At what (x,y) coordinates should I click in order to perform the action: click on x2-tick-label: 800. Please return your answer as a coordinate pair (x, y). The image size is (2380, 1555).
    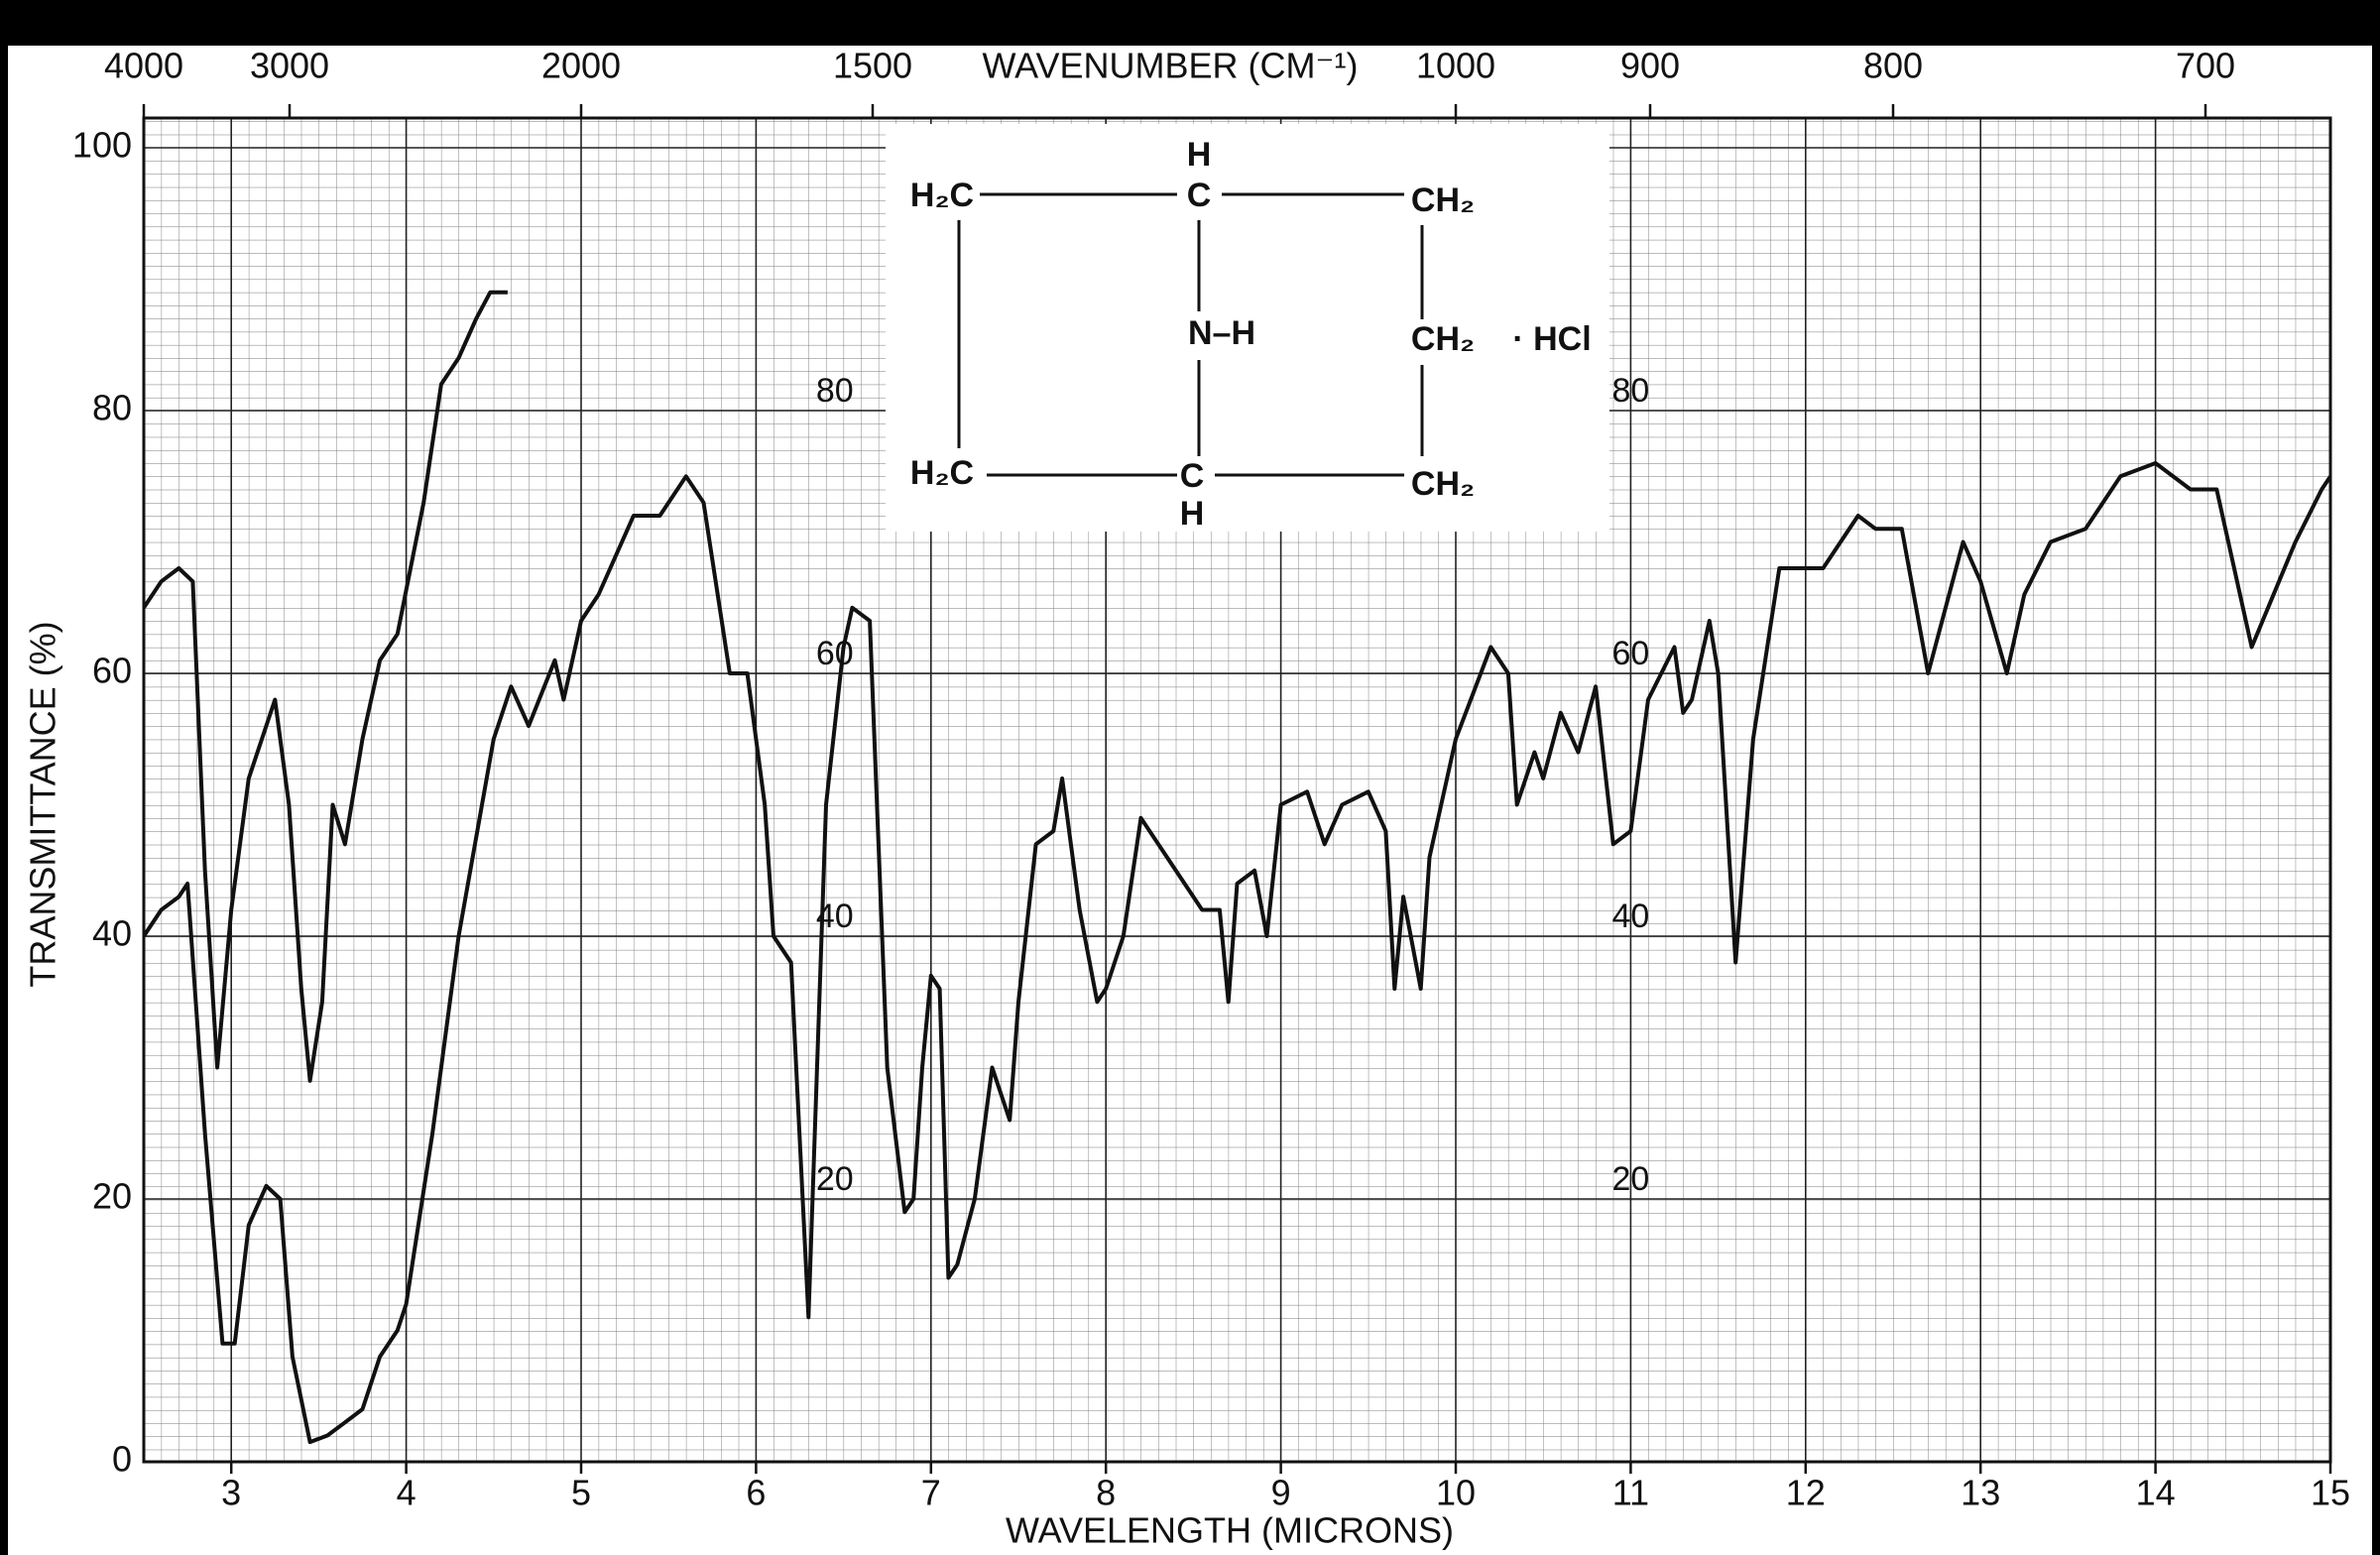
    Looking at the image, I should click on (1893, 66).